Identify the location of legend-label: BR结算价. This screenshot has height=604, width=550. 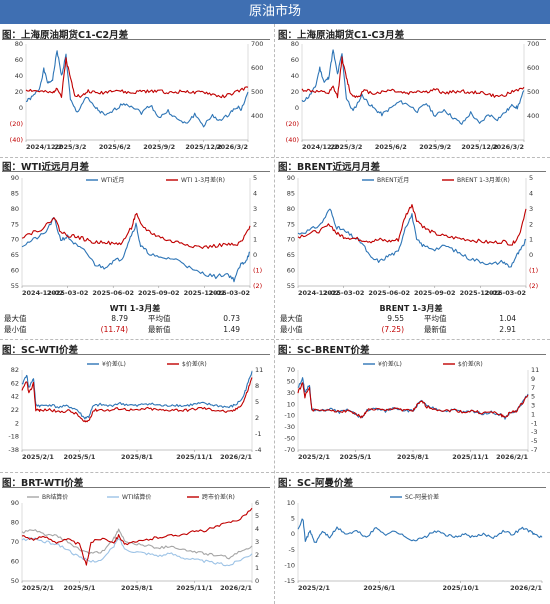
(55, 497).